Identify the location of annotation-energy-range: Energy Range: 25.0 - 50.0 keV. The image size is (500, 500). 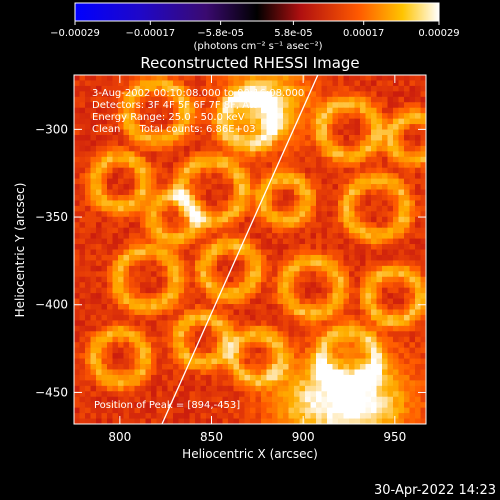
(168, 117).